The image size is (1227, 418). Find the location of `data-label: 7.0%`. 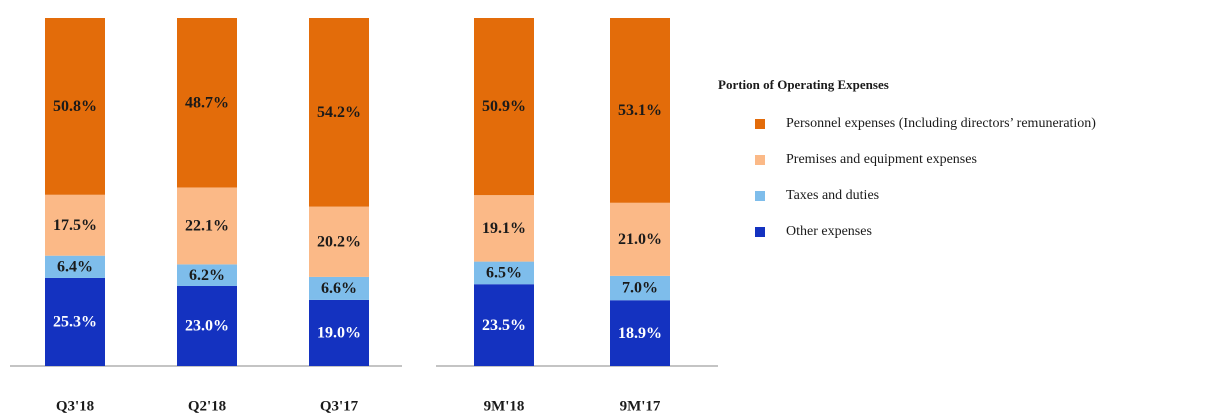

data-label: 7.0% is located at coordinates (640, 288).